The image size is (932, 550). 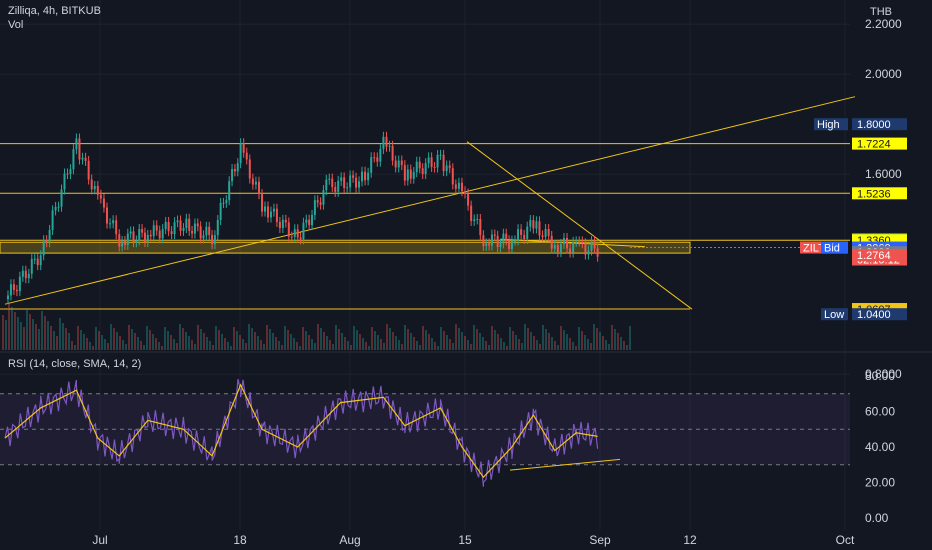 What do you see at coordinates (880, 412) in the screenshot?
I see `rsi-tick-label: 60.00` at bounding box center [880, 412].